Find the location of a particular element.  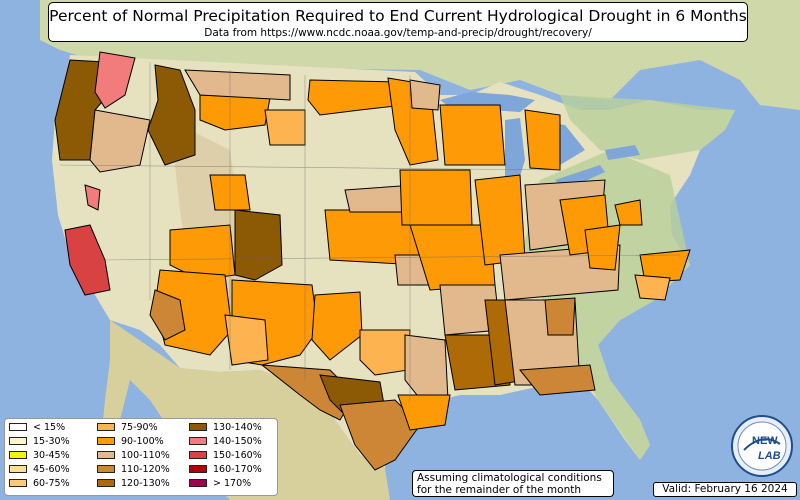

mexico-land is located at coordinates (245, 410).